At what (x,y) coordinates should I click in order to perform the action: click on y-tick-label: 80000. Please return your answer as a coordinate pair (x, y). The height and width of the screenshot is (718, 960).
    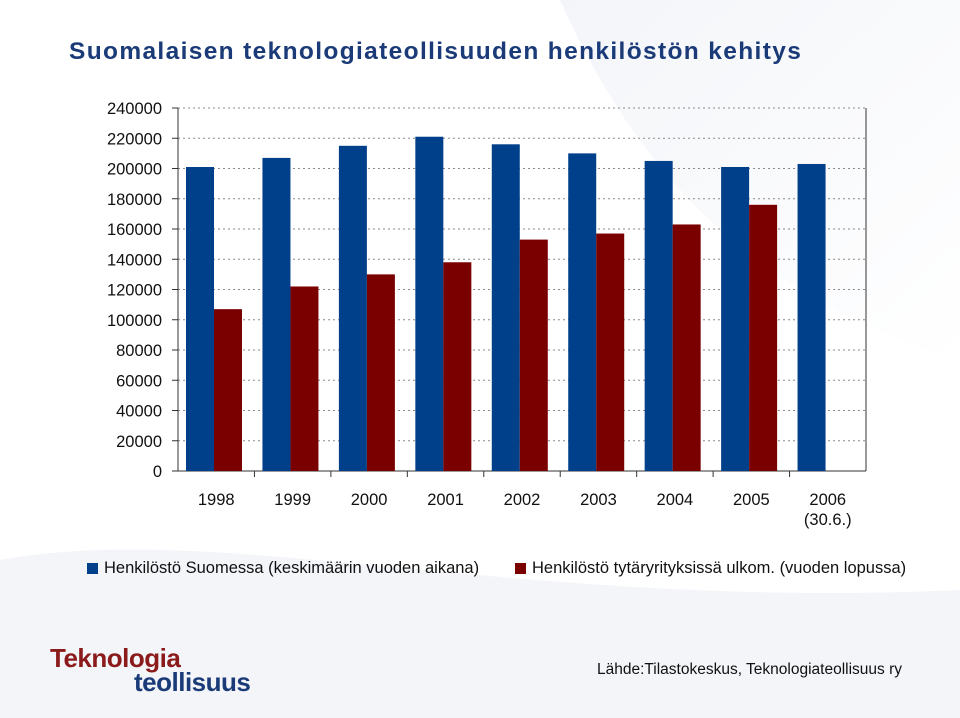
    Looking at the image, I should click on (139, 351).